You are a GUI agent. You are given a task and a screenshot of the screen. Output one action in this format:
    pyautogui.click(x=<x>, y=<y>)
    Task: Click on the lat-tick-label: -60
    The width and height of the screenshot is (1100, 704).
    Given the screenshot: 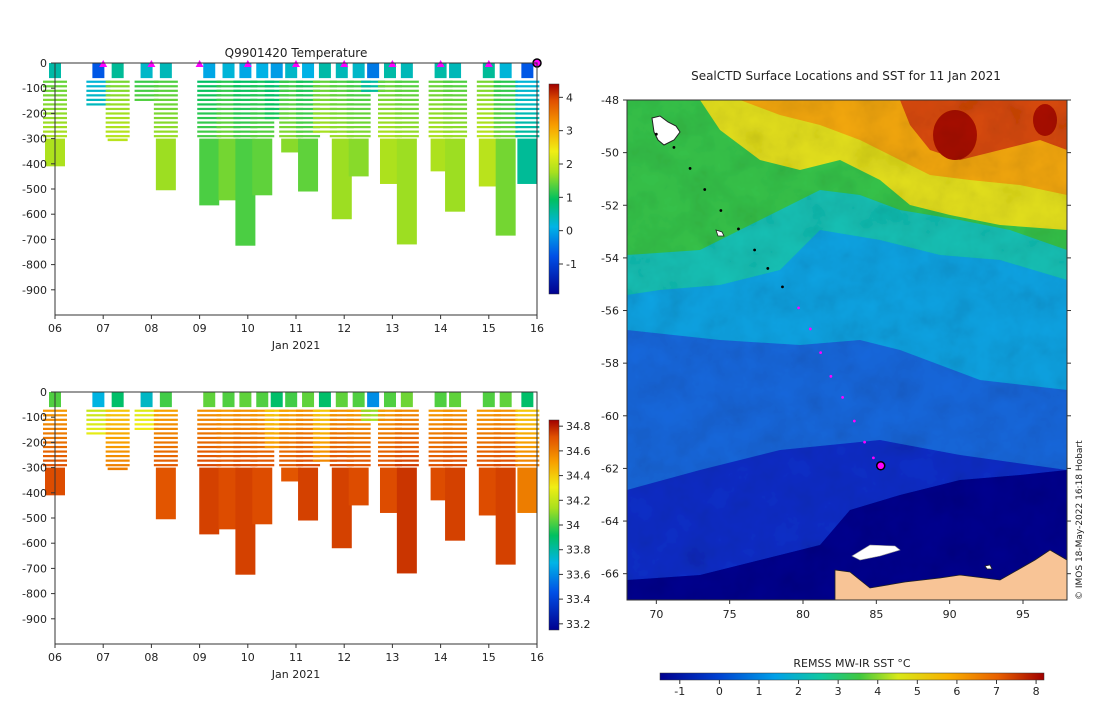 What is the action you would take?
    pyautogui.click(x=610, y=416)
    